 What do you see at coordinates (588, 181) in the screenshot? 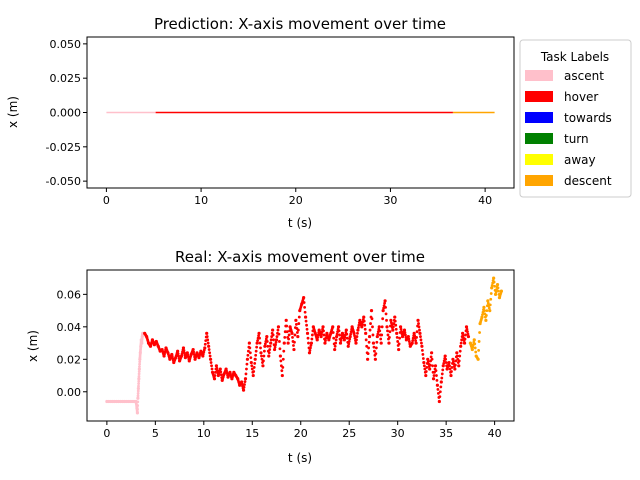
I see `legend-label-descent: descent` at bounding box center [588, 181].